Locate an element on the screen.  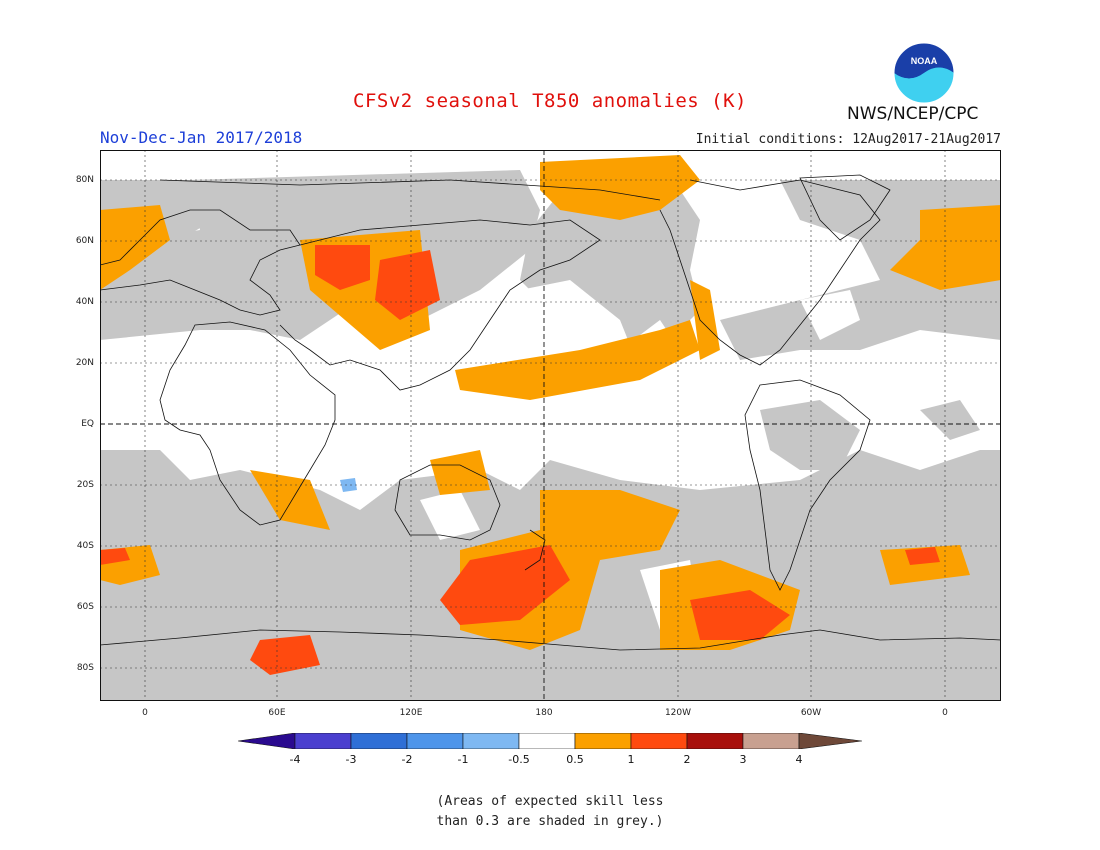
lat-label: 60S is located at coordinates (85, 607).